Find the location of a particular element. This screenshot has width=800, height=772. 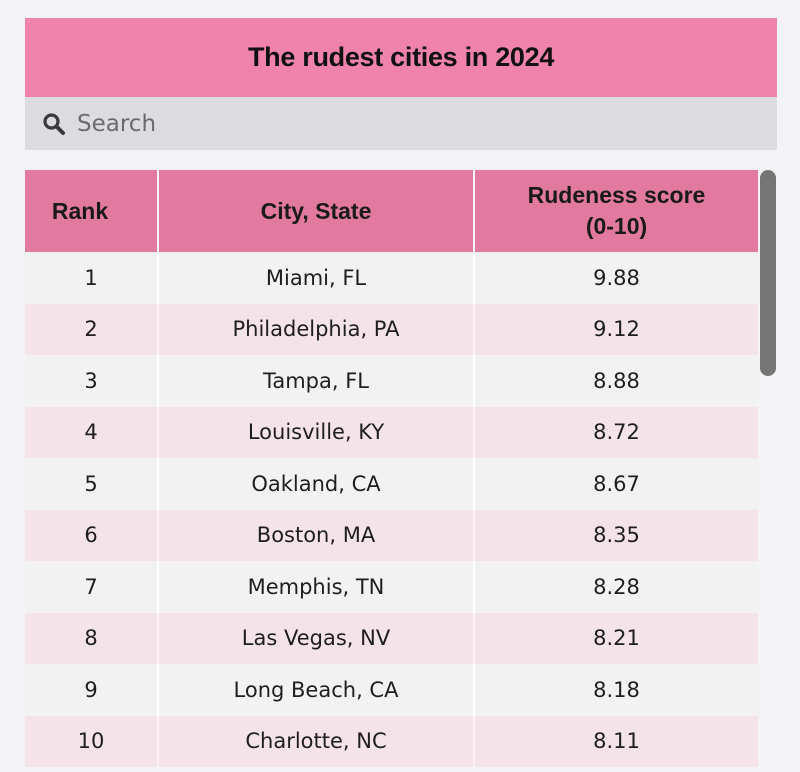

city-cell: Charlotte, NC is located at coordinates (316, 741).